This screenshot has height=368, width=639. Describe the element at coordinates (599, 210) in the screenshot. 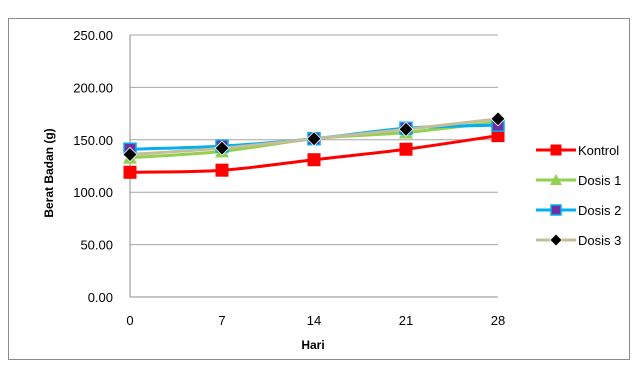

I see `legend-label: Dosis 2` at that location.